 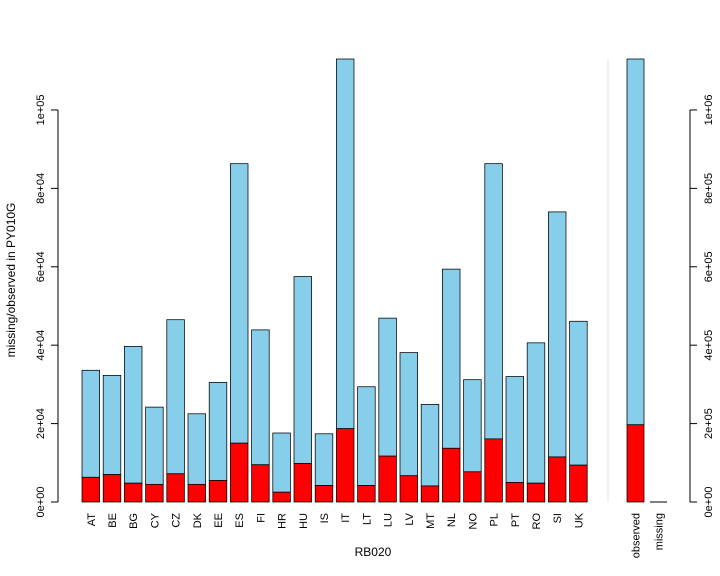 What do you see at coordinates (660, 531) in the screenshot?
I see `x-tick-label-missing: missing` at bounding box center [660, 531].